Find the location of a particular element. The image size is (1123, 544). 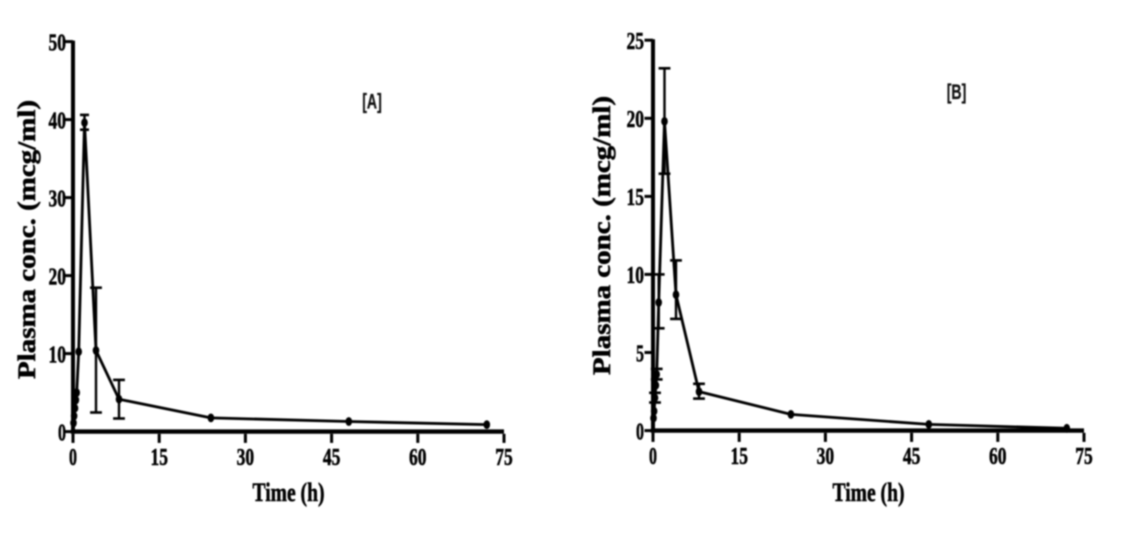

svg-text: 40 is located at coordinates (58, 120).